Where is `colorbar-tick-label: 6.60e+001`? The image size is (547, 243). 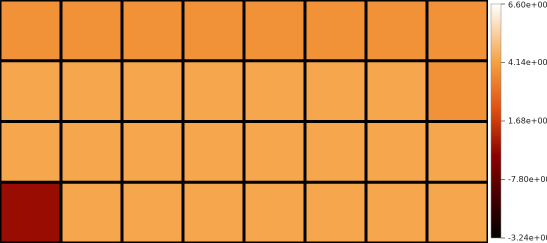 colorbar-tick-label: 6.60e+001 is located at coordinates (527, 5).